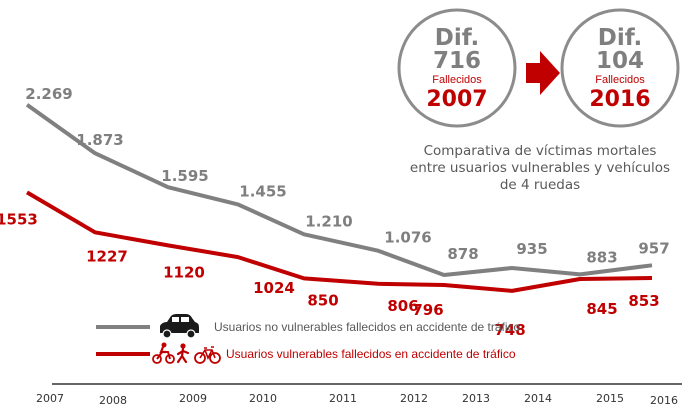 The width and height of the screenshot is (700, 417). I want to click on pedestrian-icon, so click(183, 353).